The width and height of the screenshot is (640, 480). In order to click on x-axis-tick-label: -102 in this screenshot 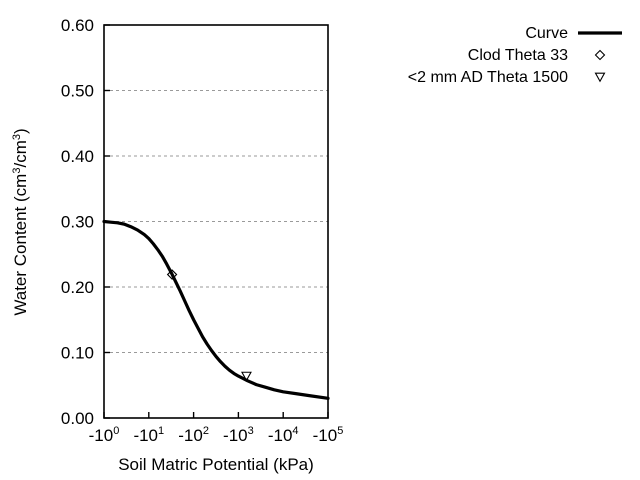, I will do `click(193, 435)`.